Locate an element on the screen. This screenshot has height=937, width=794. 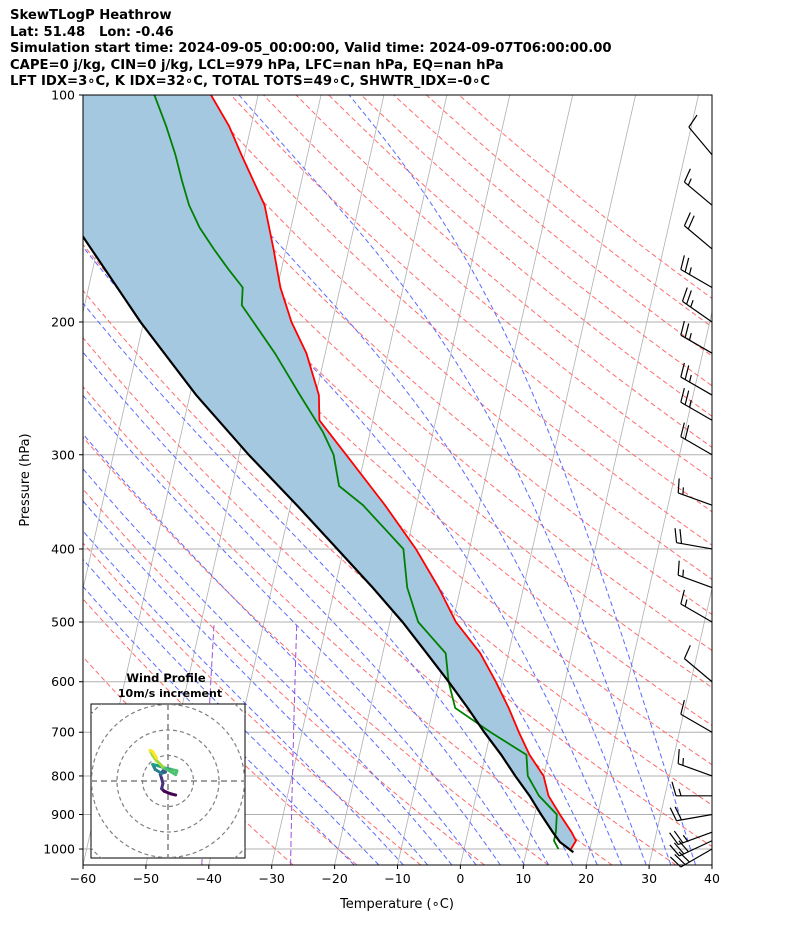
x-tick-label: −50 is located at coordinates (146, 878).